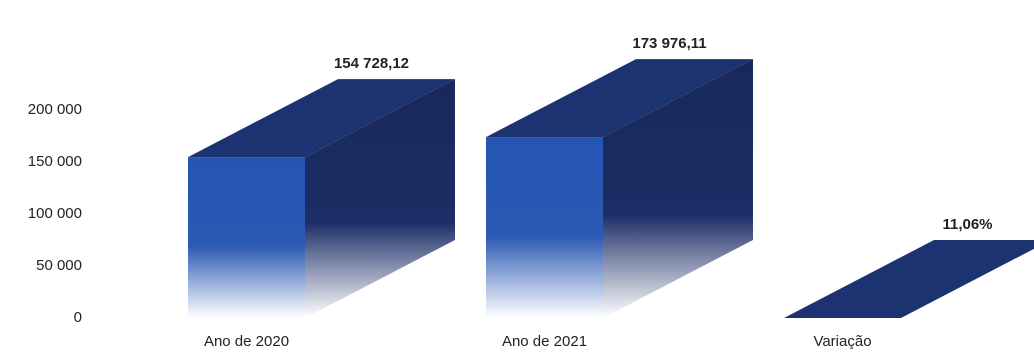 The height and width of the screenshot is (356, 1034). What do you see at coordinates (59, 265) in the screenshot?
I see `y-tick-label: 50 000` at bounding box center [59, 265].